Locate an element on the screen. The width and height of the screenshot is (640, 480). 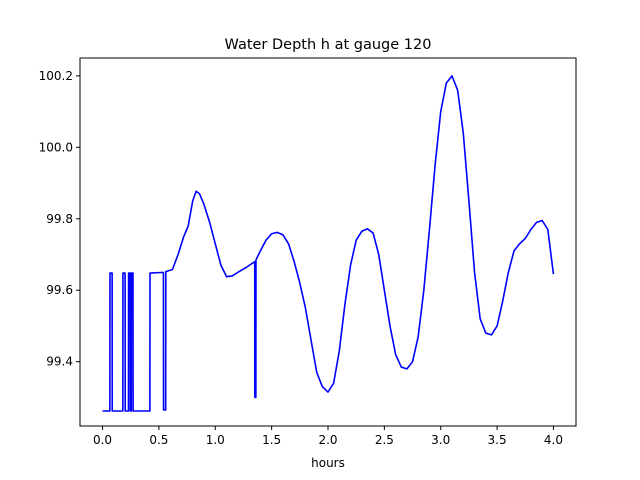
x-axis: 0.0 0.5 1.0 1.5 2.0 2.5 3.0 3.5 4.0 is located at coordinates (328, 436).